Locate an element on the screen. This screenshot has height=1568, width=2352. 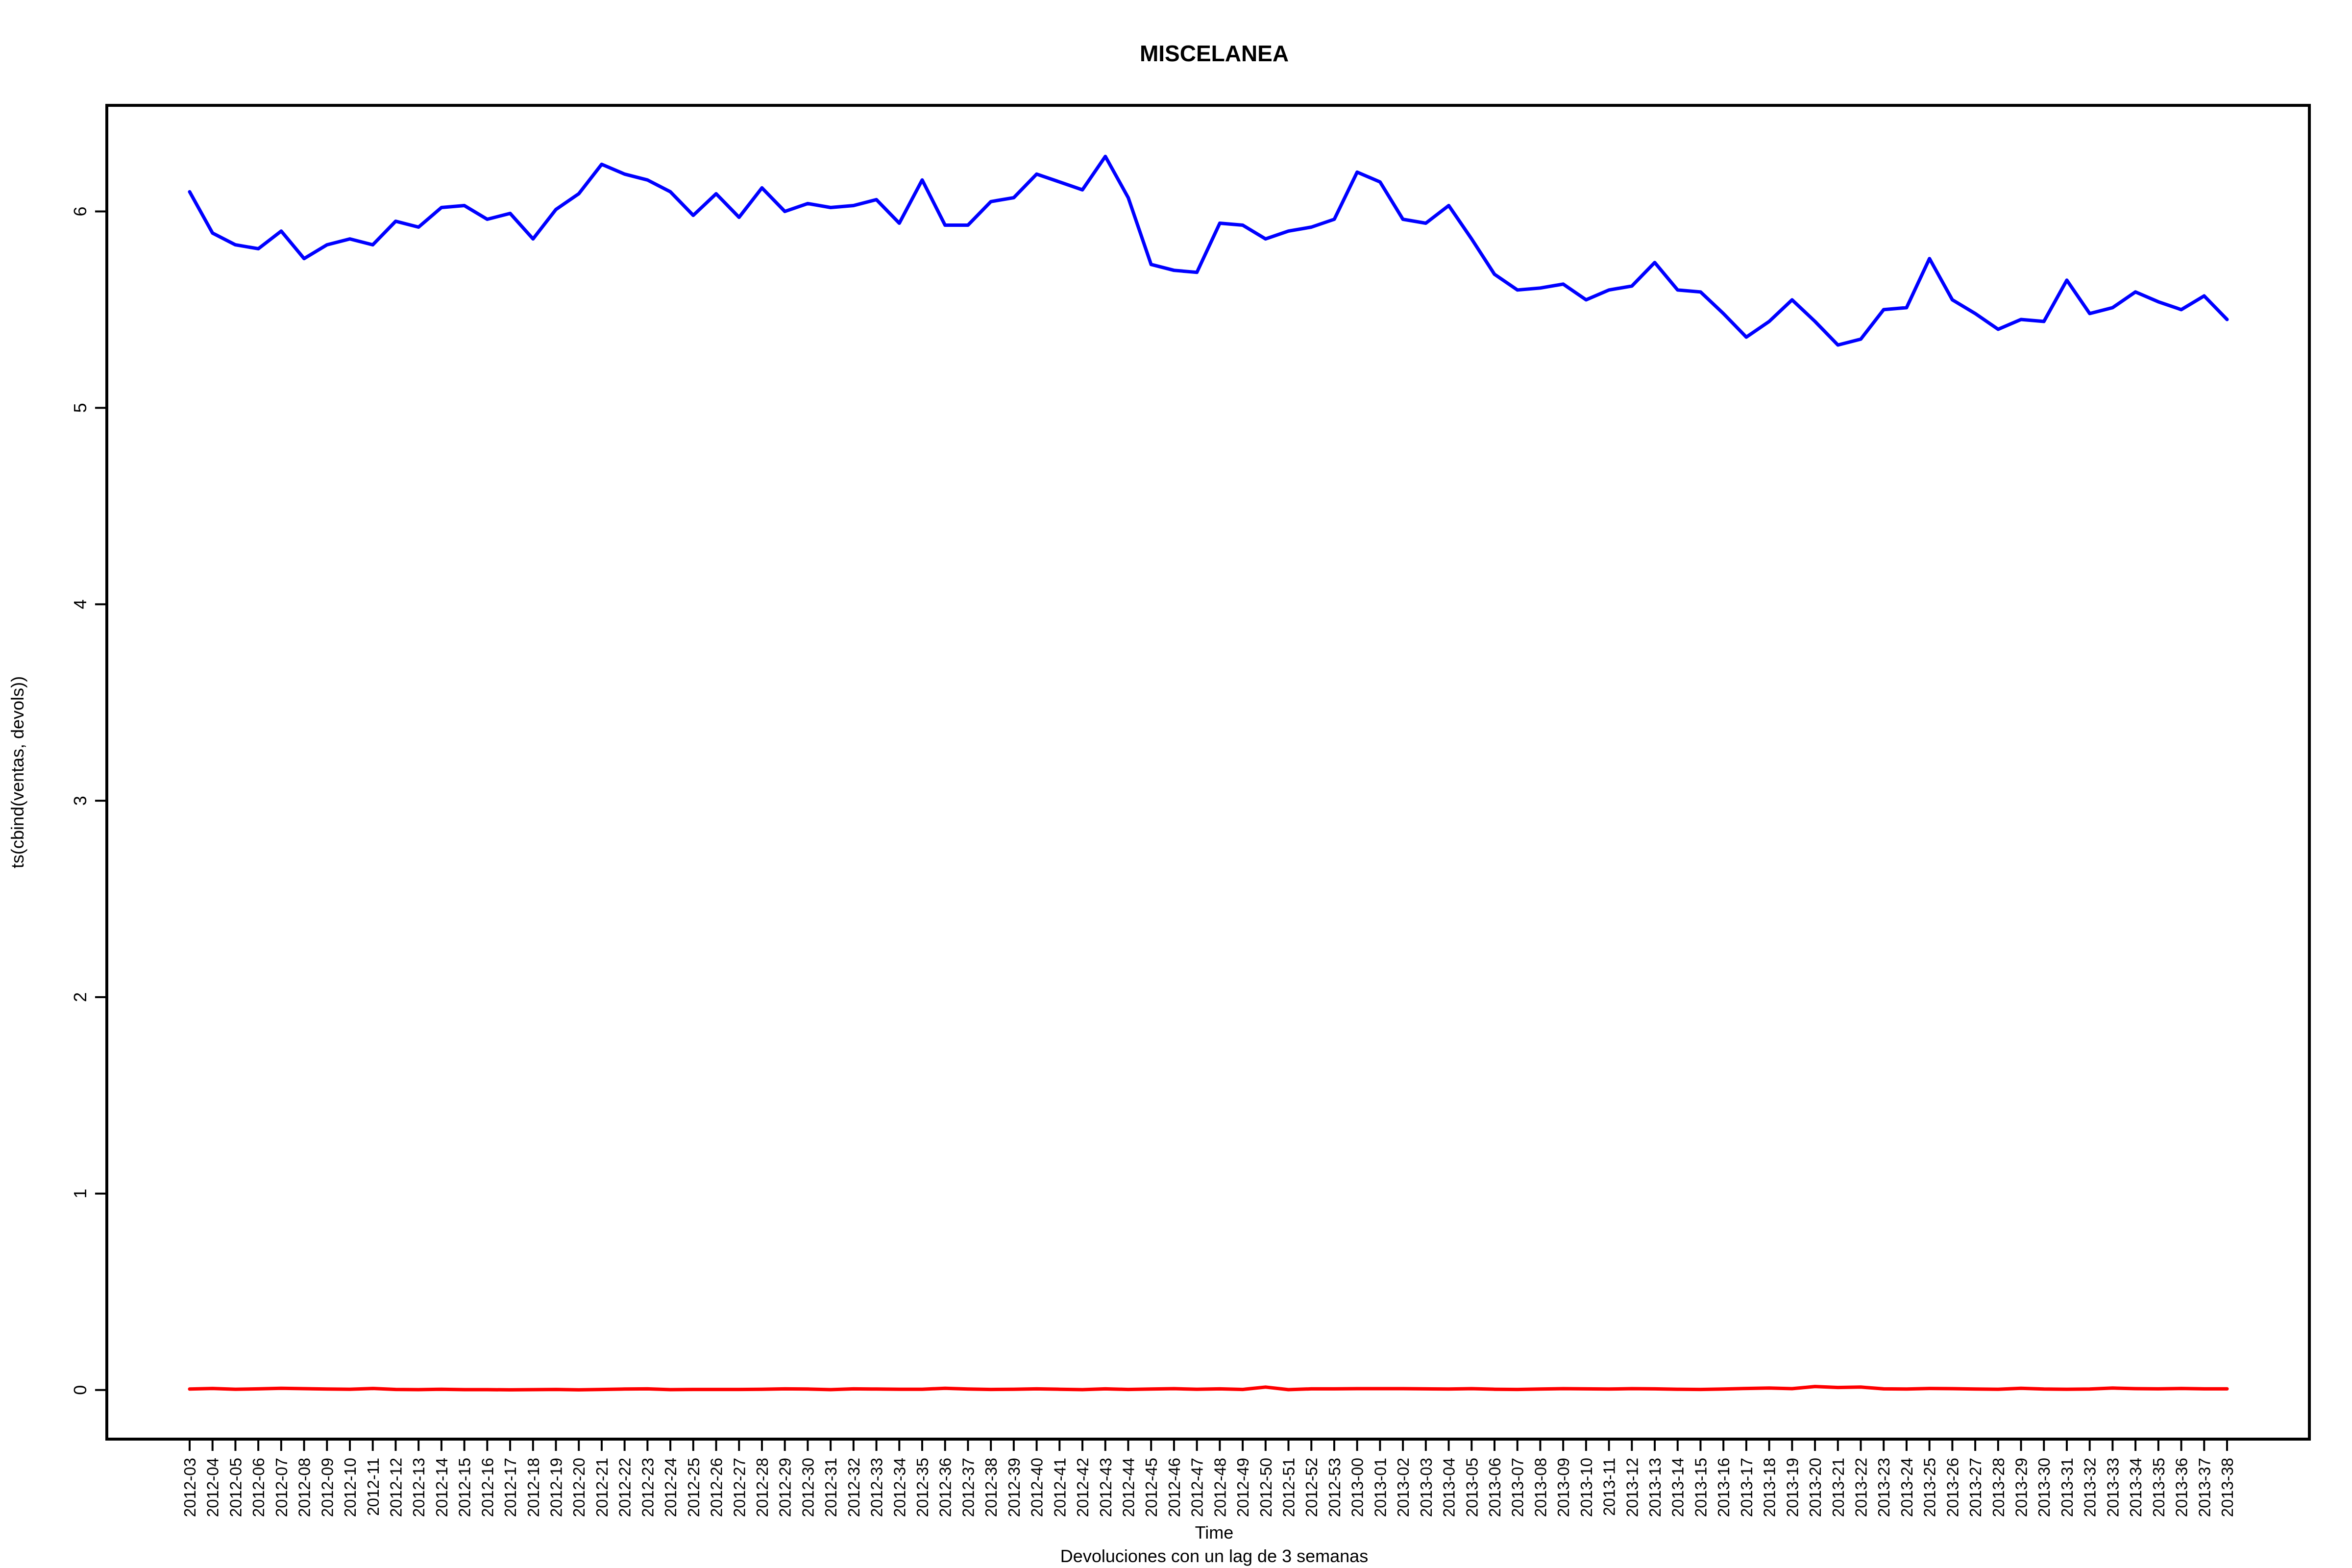
x-tick-label: 2012-24 is located at coordinates (671, 1487).